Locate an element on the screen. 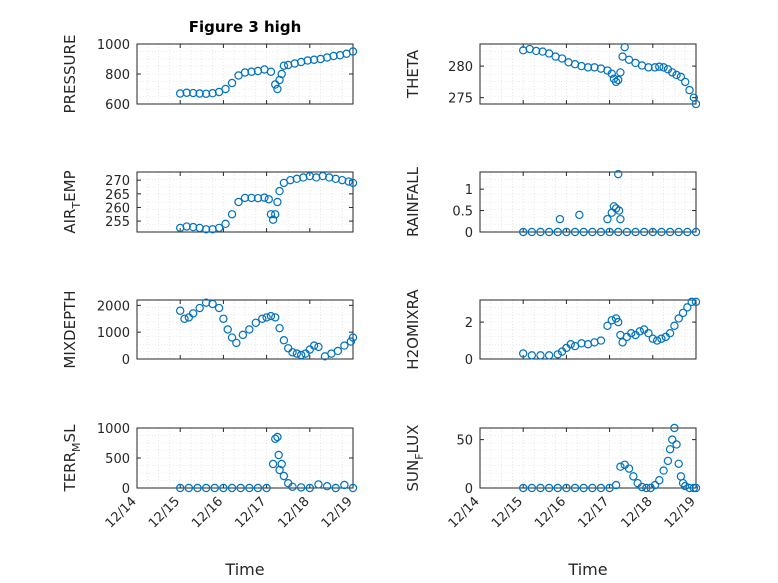  y-axis-label-rest: LUX is located at coordinates (413, 439).